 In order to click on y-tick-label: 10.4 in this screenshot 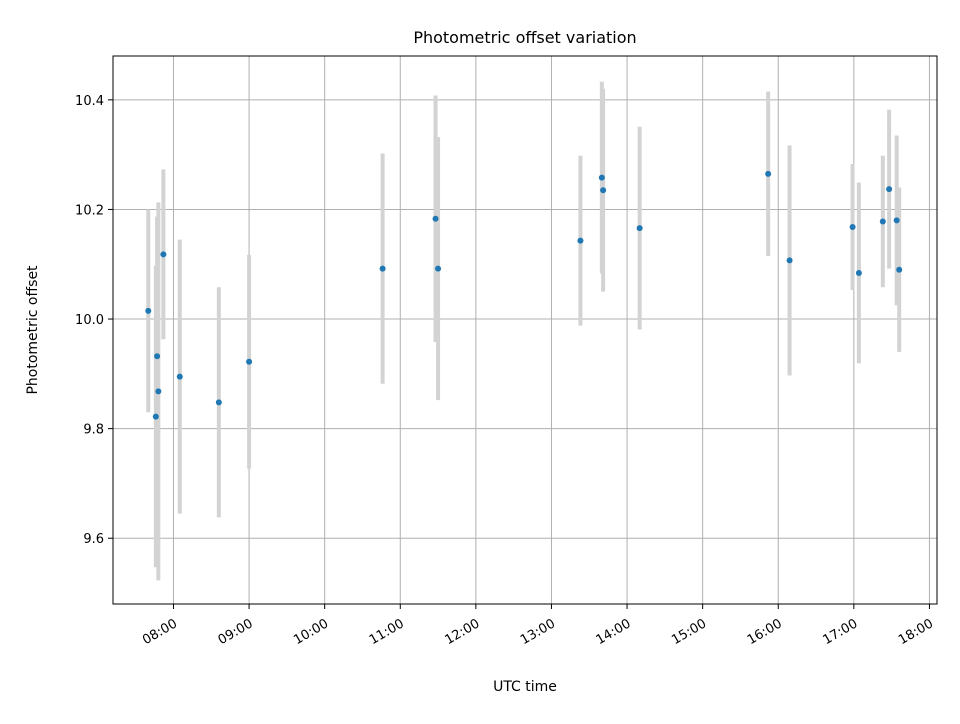, I will do `click(89, 101)`.